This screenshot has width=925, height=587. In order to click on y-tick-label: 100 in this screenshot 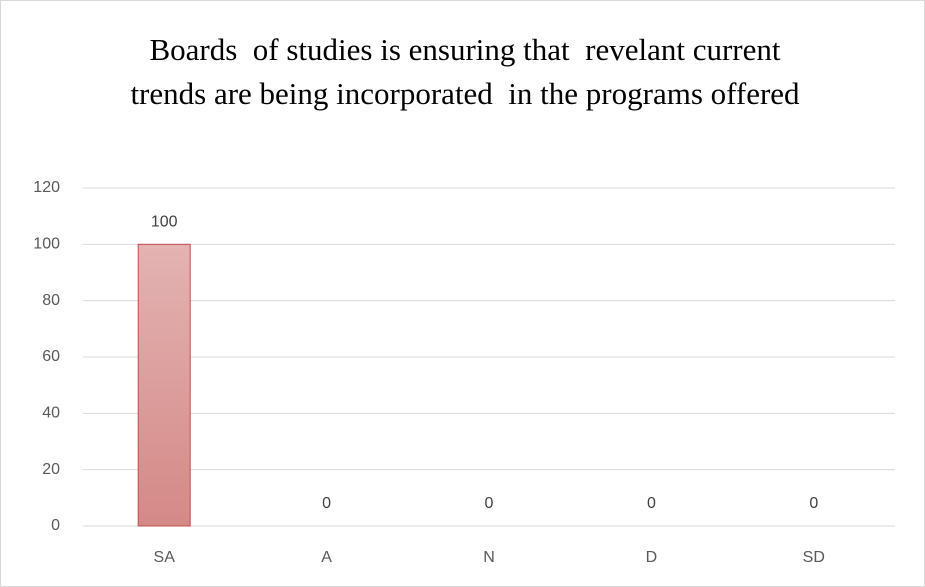, I will do `click(46, 244)`.